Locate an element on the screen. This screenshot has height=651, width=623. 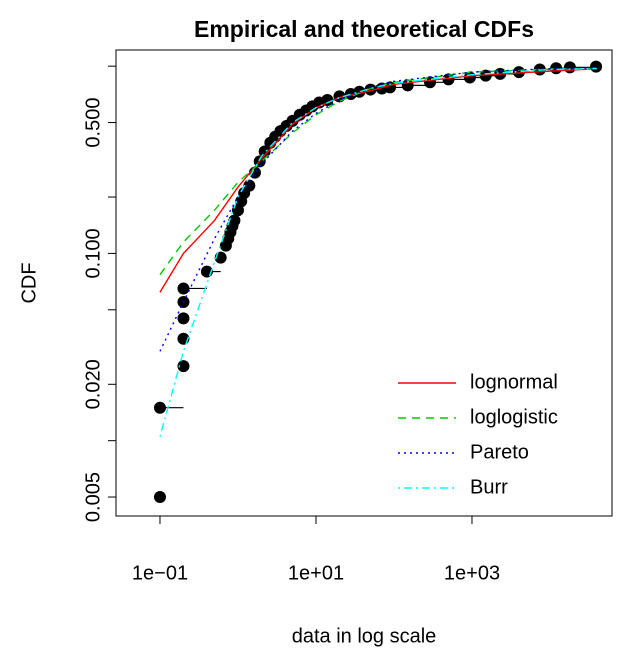
chart-title: Empirical and theoretical CDFs is located at coordinates (364, 29).